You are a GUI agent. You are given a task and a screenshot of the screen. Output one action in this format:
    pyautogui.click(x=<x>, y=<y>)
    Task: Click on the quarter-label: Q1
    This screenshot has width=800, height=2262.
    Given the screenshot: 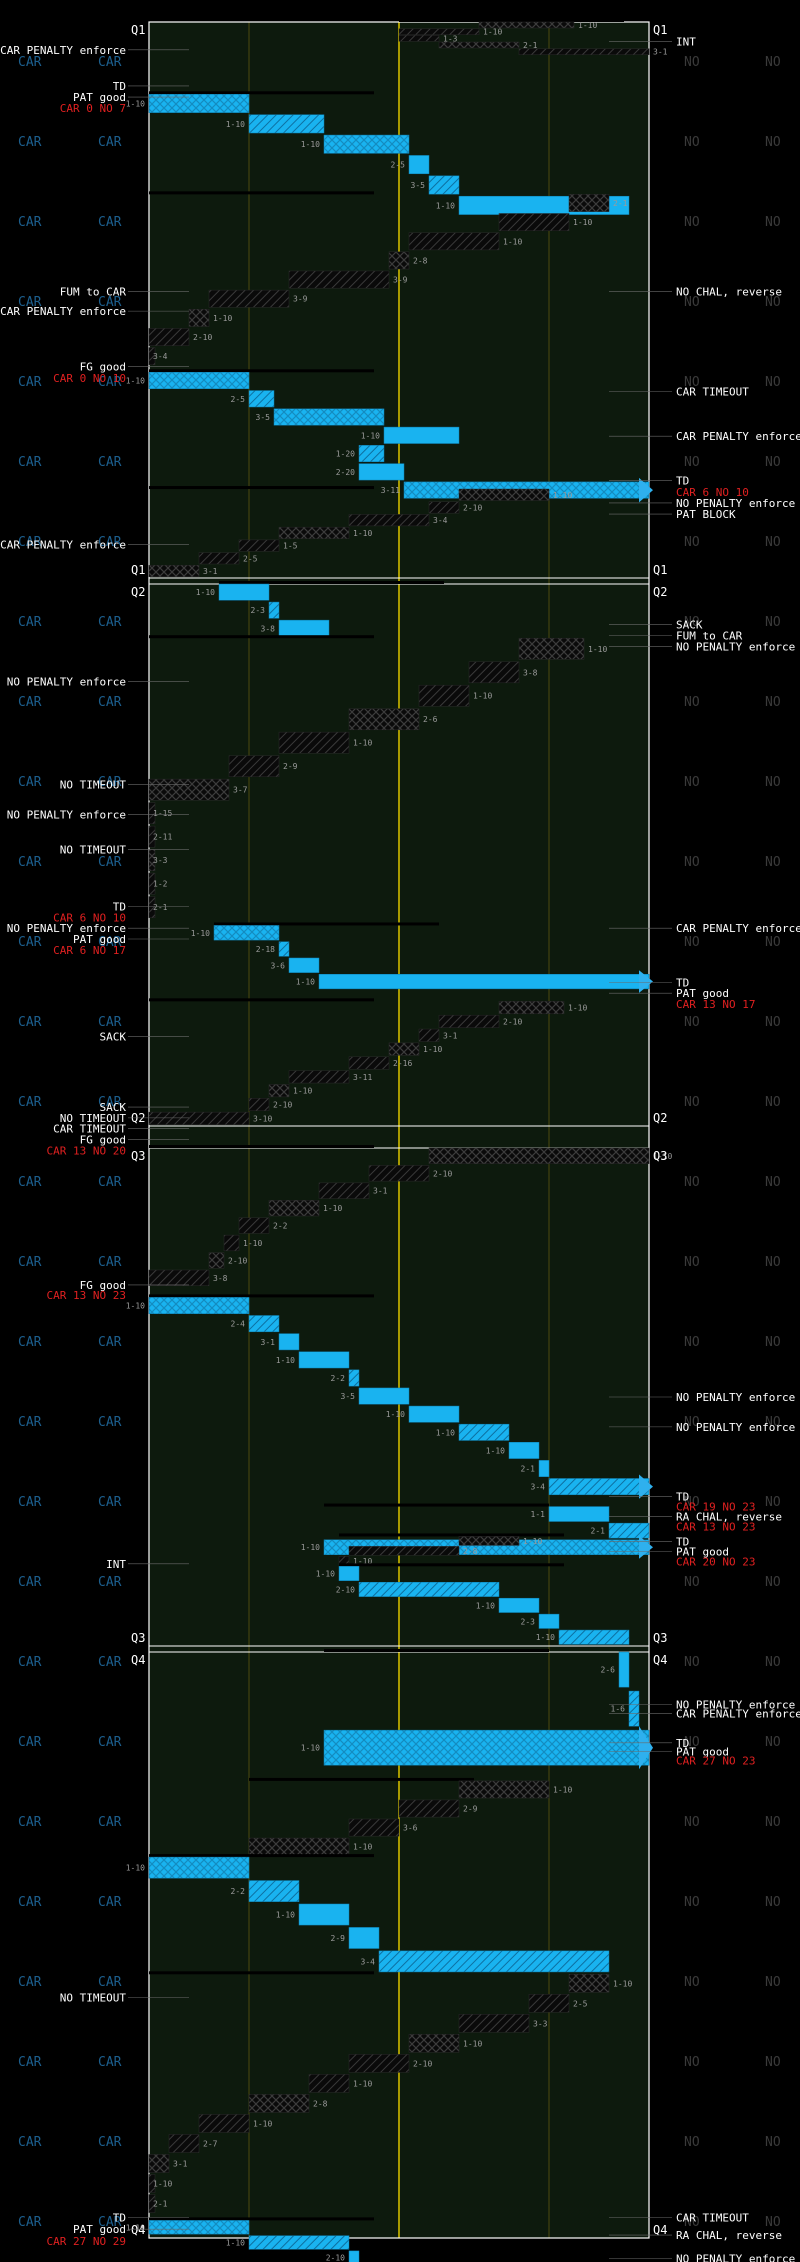 What is the action you would take?
    pyautogui.click(x=660, y=570)
    